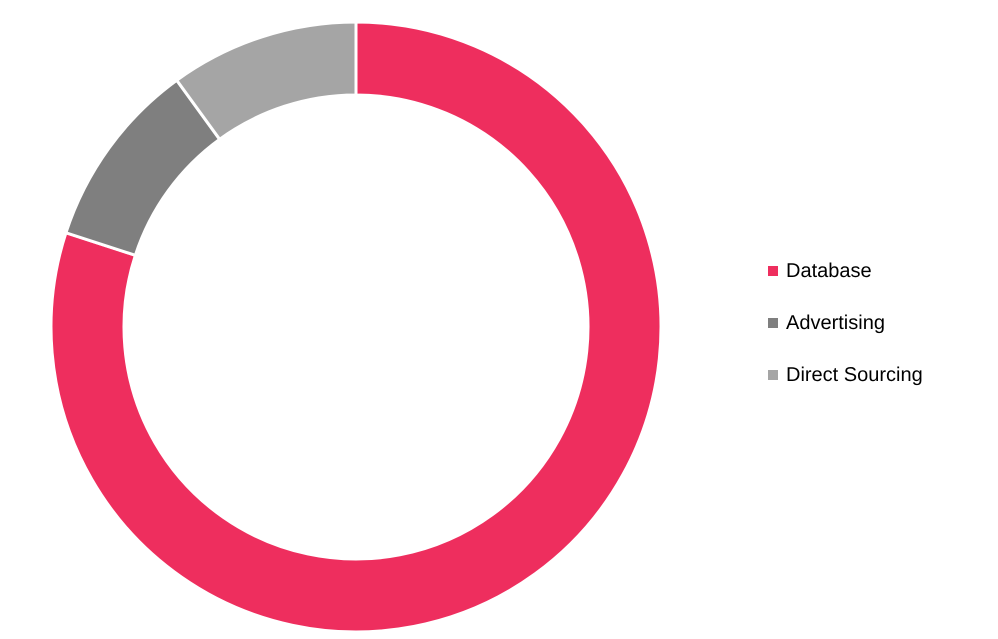  What do you see at coordinates (854, 375) in the screenshot?
I see `legend-label: Direct Sourcing` at bounding box center [854, 375].